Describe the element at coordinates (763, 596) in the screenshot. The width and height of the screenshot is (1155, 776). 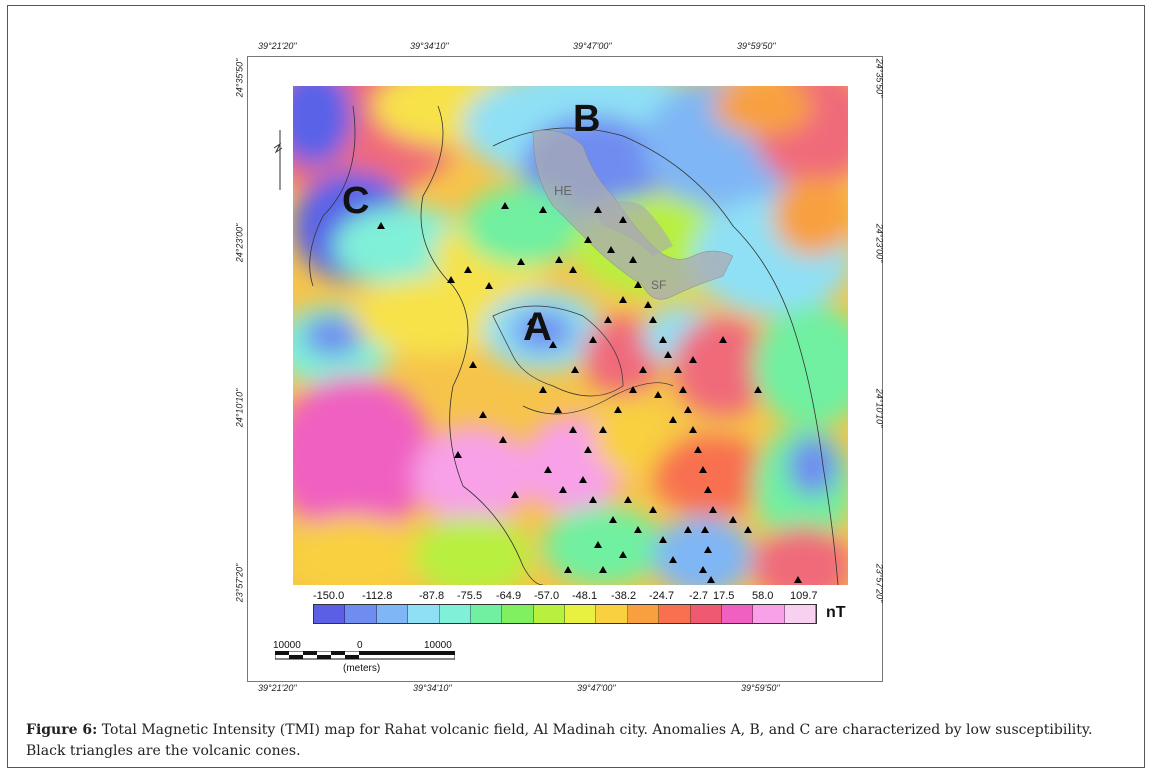
I see `colorbar-tick: 58.0` at that location.